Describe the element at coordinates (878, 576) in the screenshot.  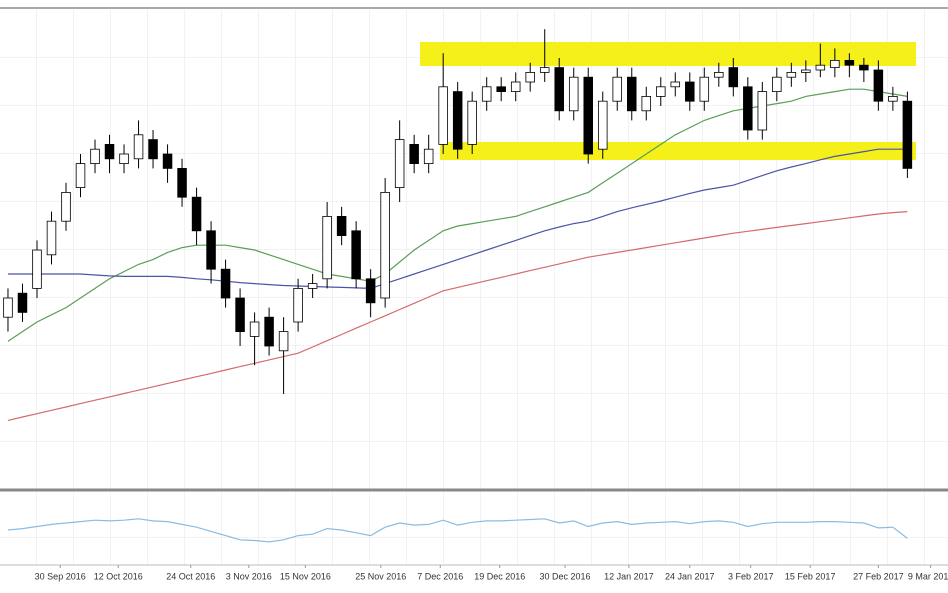
I see `x-tick-label: 27 Feb 2017` at that location.